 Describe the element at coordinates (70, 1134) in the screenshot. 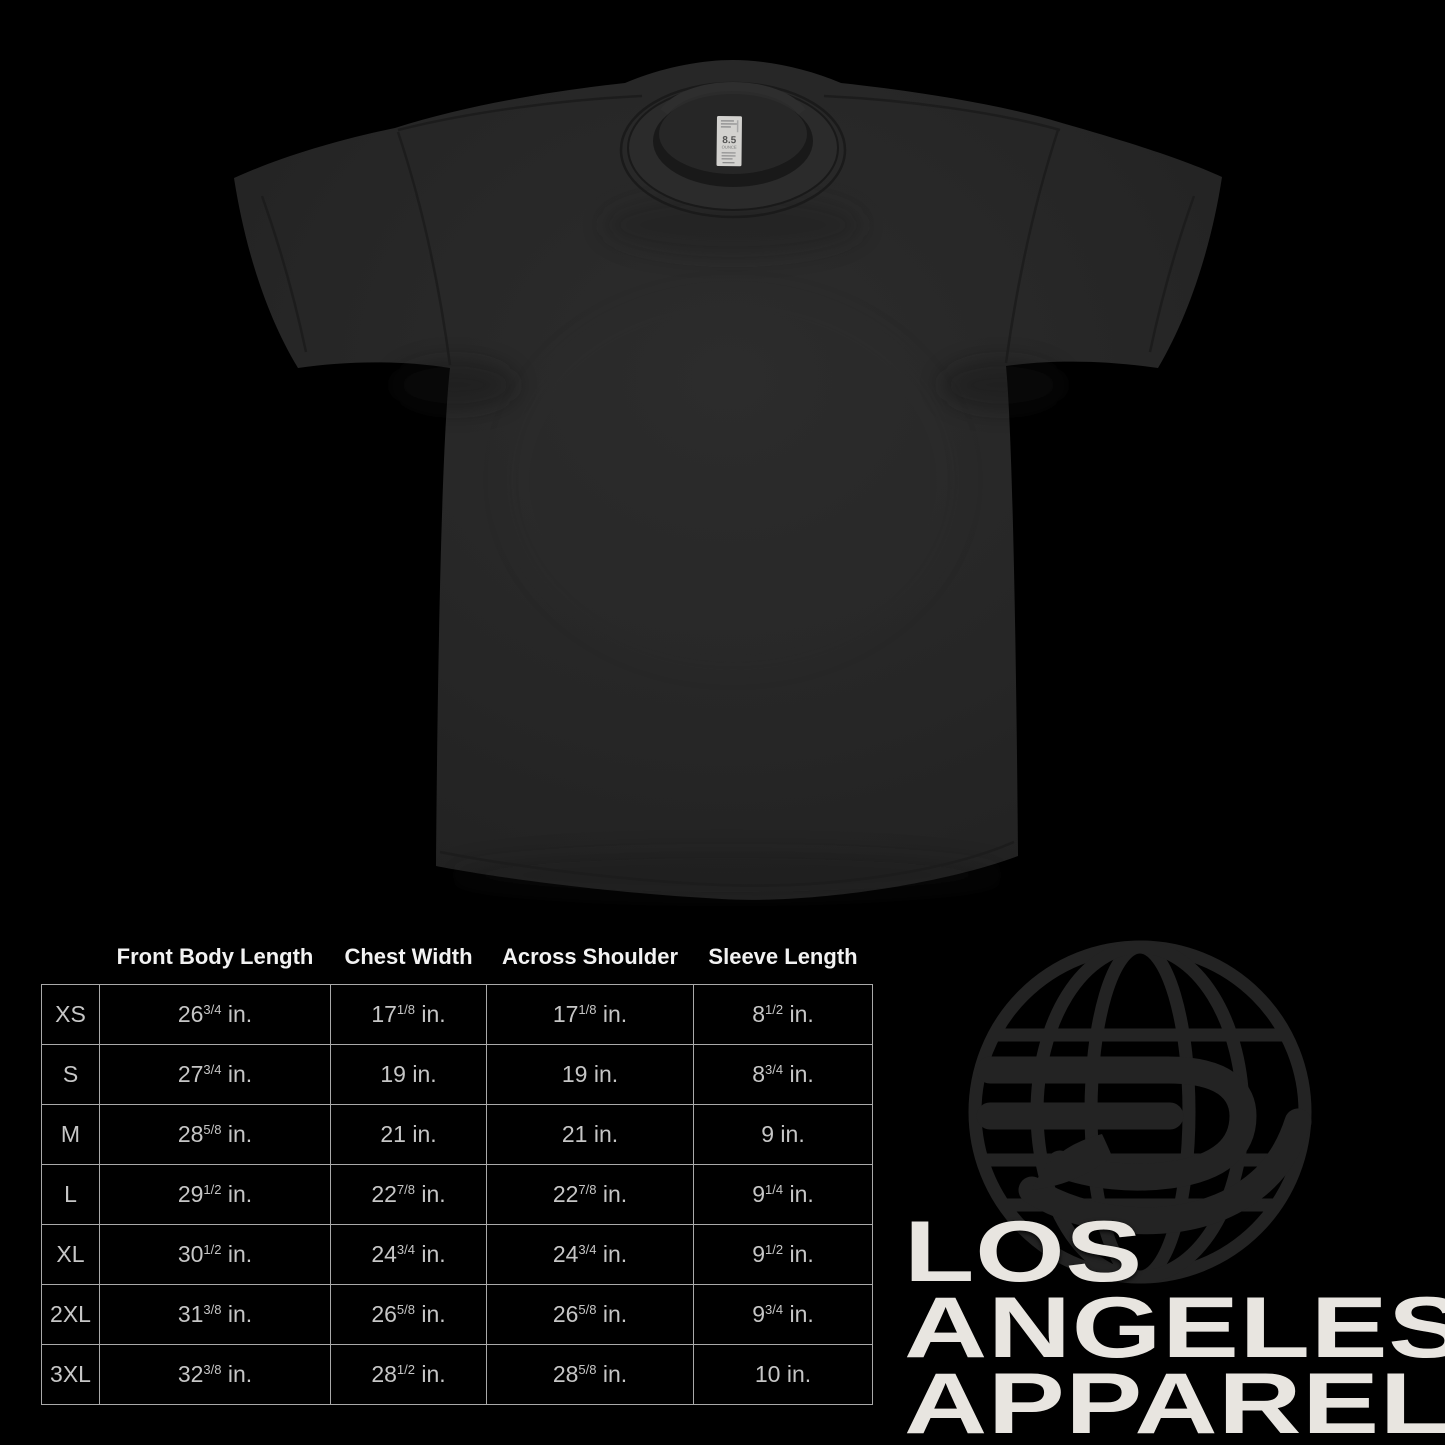

I see `size-label: M` at that location.